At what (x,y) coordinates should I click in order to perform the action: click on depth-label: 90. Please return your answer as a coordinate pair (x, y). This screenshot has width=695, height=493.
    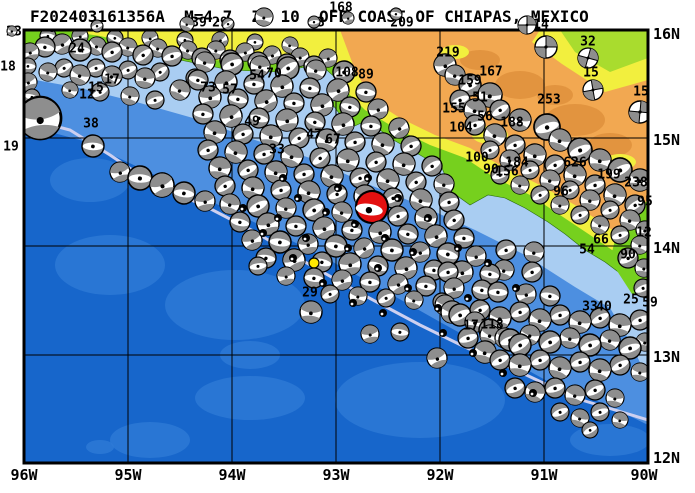
    Looking at the image, I should click on (628, 255).